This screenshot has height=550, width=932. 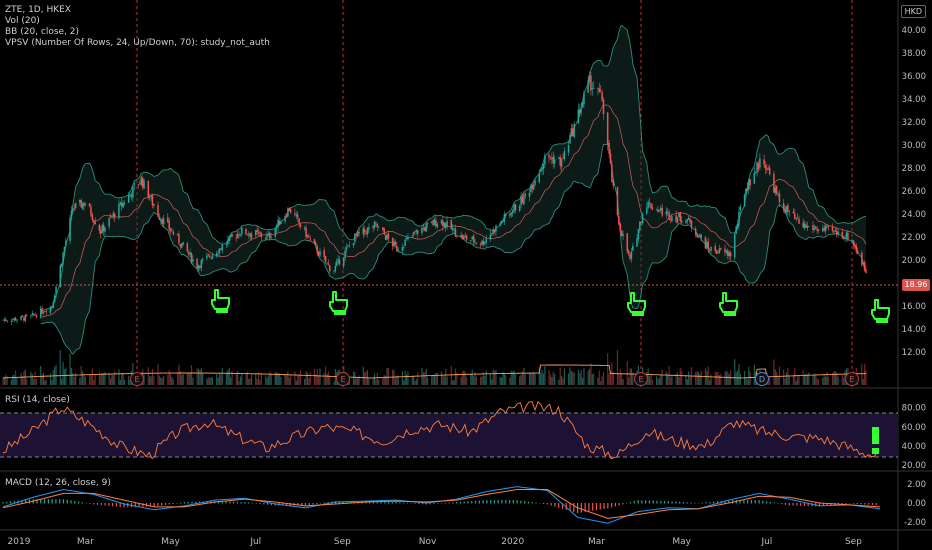 I want to click on price-tick: 36.00, so click(x=914, y=77).